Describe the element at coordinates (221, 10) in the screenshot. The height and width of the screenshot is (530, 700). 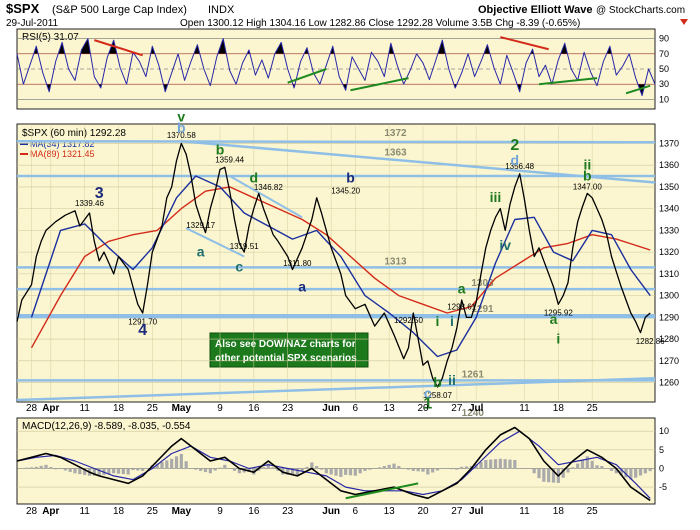
I see `chart-exchange: INDX` at that location.